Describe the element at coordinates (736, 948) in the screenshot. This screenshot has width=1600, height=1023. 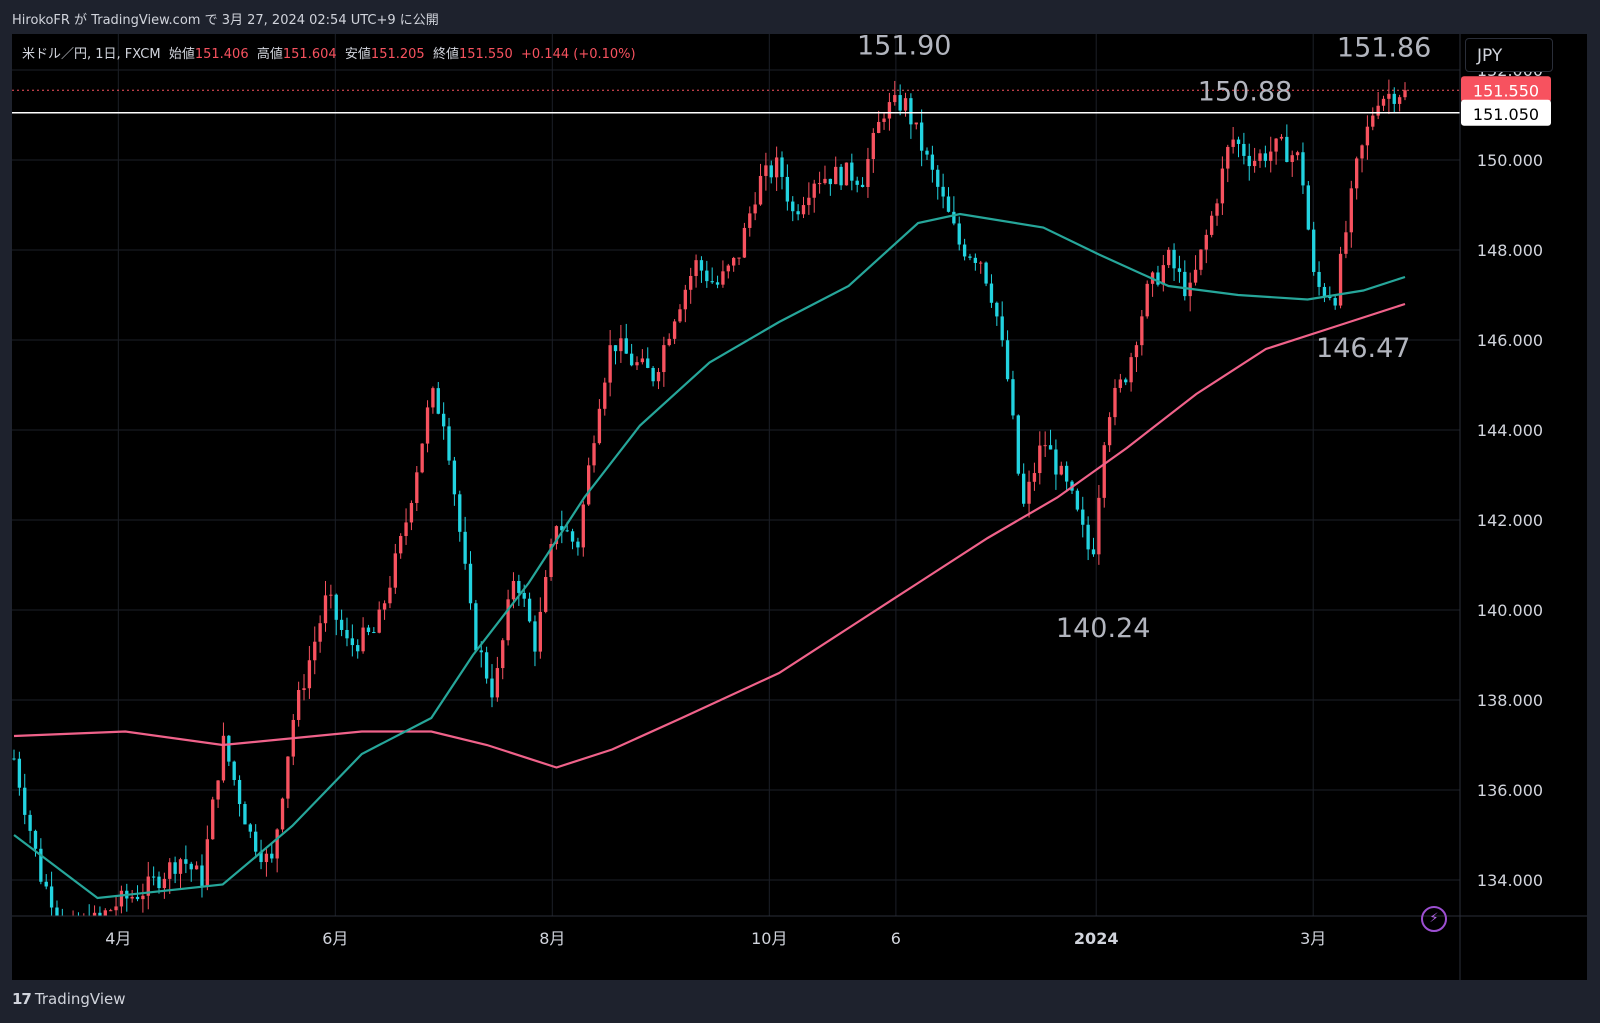
I see `time-axis-mask` at that location.